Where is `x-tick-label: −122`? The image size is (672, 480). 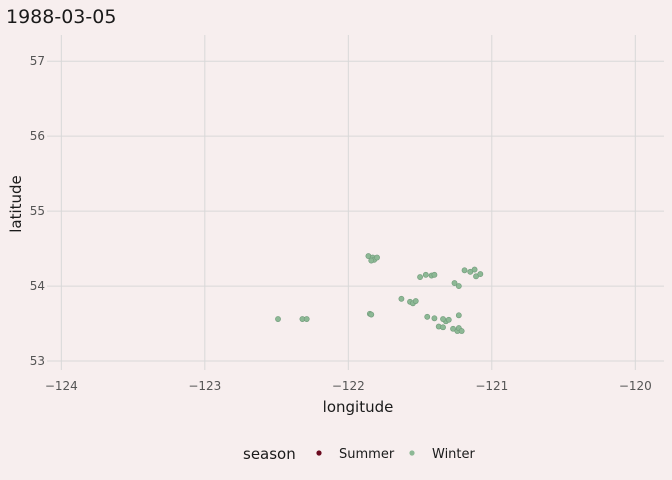 x-tick-label: −122 is located at coordinates (348, 386).